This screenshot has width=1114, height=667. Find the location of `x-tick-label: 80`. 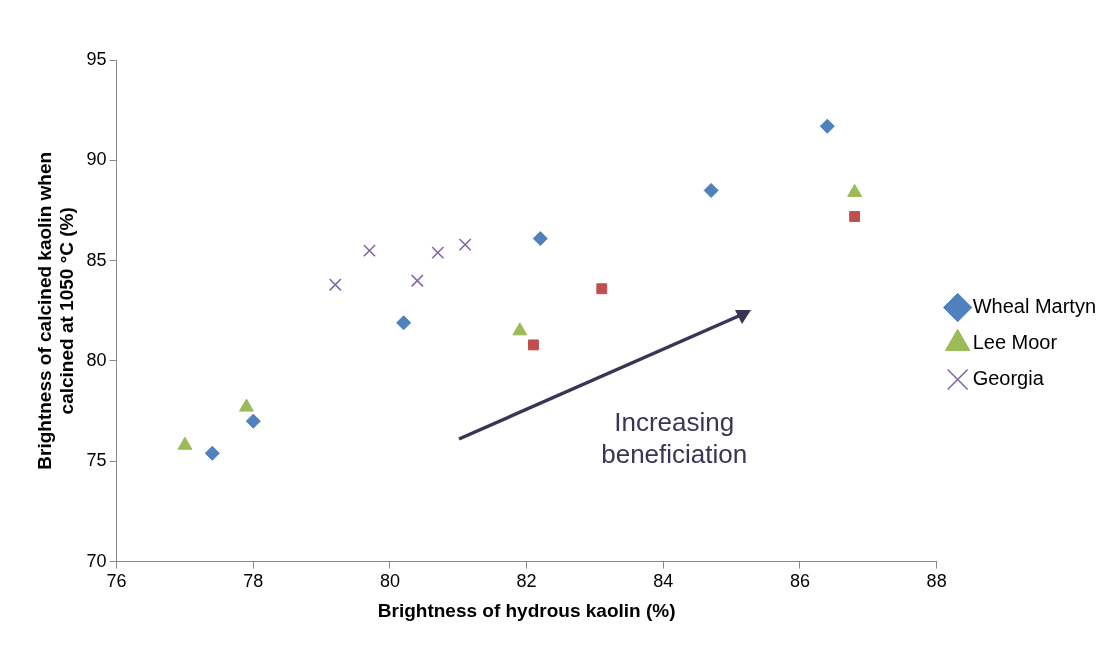

x-tick-label: 80 is located at coordinates (389, 581).